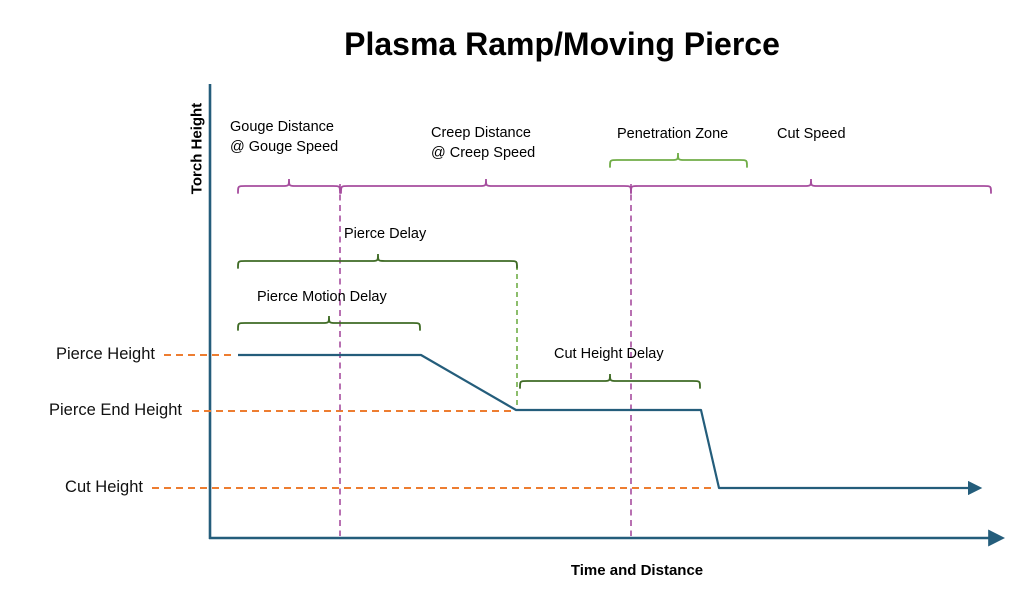 This screenshot has height=596, width=1032. Describe the element at coordinates (673, 134) in the screenshot. I see `label-penetration-zone: Penetration Zone` at that location.